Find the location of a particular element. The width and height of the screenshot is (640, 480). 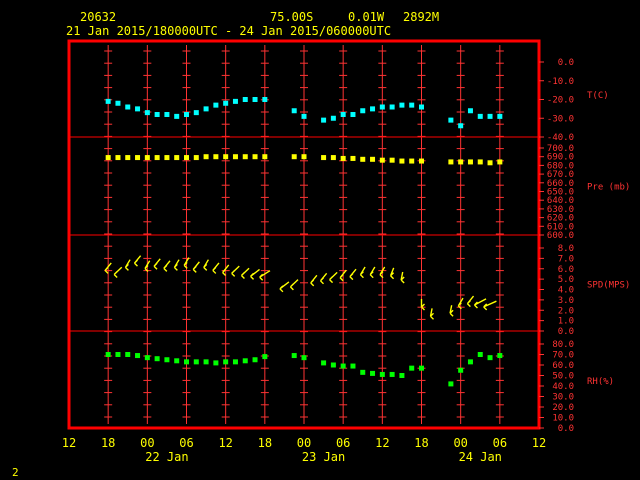

panel-label: SPD(MPS) is located at coordinates (608, 286).